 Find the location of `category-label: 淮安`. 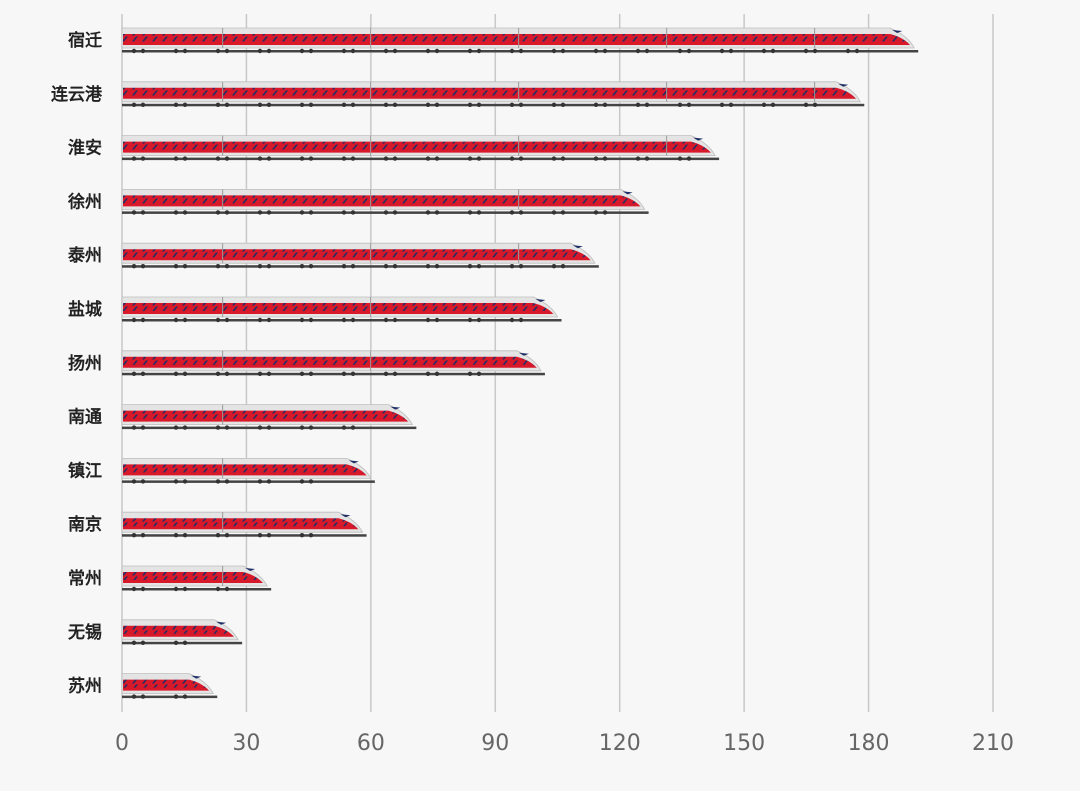

category-label: 淮安 is located at coordinates (85, 148).